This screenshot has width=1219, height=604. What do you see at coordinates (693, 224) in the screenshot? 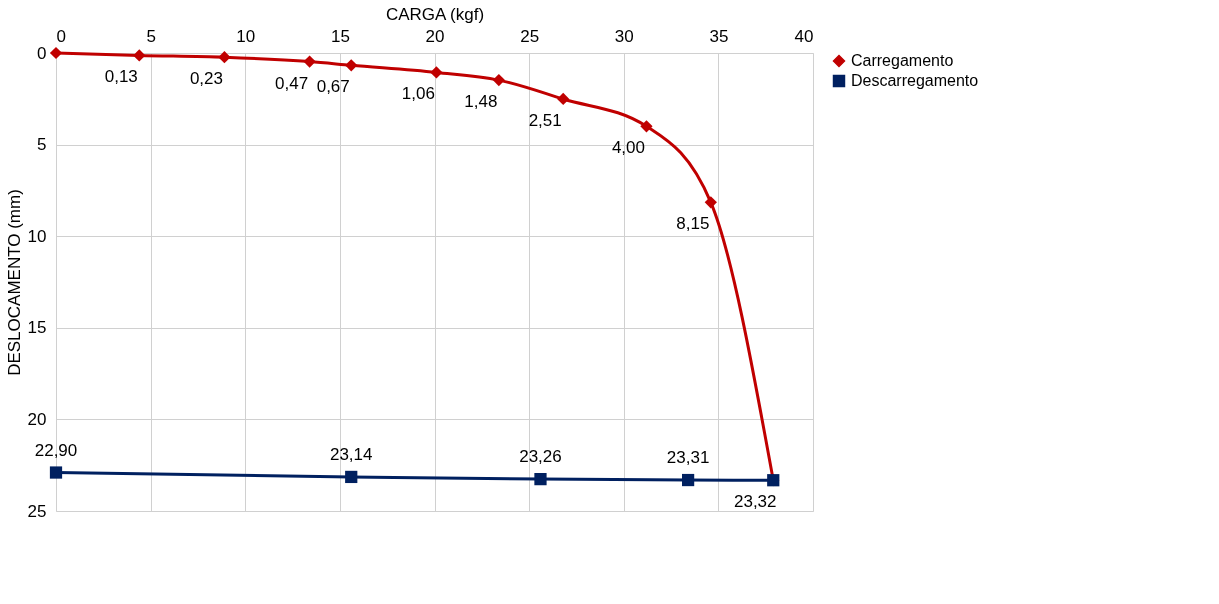
I see `data-label: 8,15` at bounding box center [693, 224].